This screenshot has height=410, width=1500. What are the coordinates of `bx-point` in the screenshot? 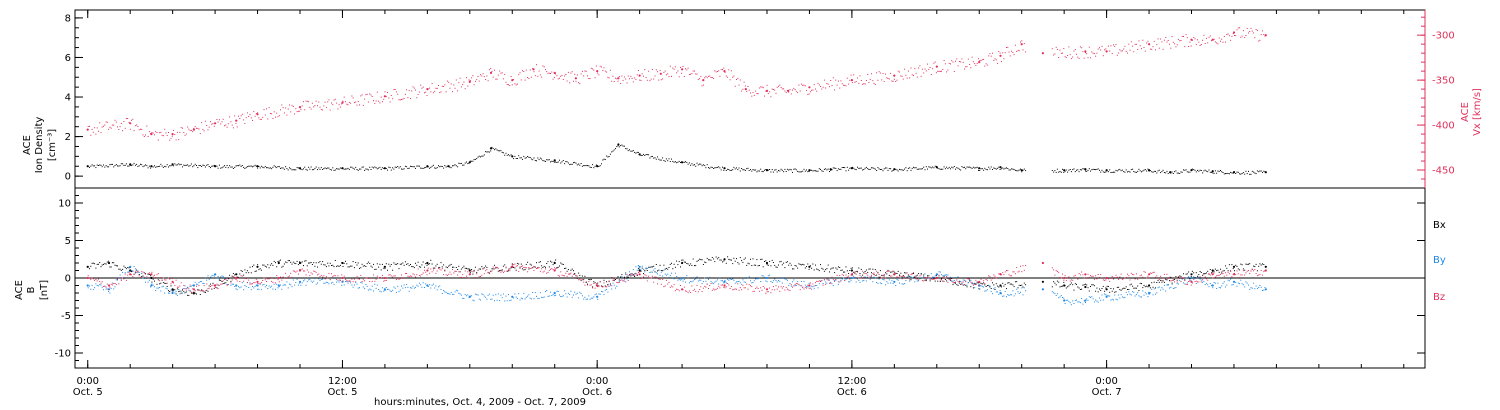 It's located at (1106, 289).